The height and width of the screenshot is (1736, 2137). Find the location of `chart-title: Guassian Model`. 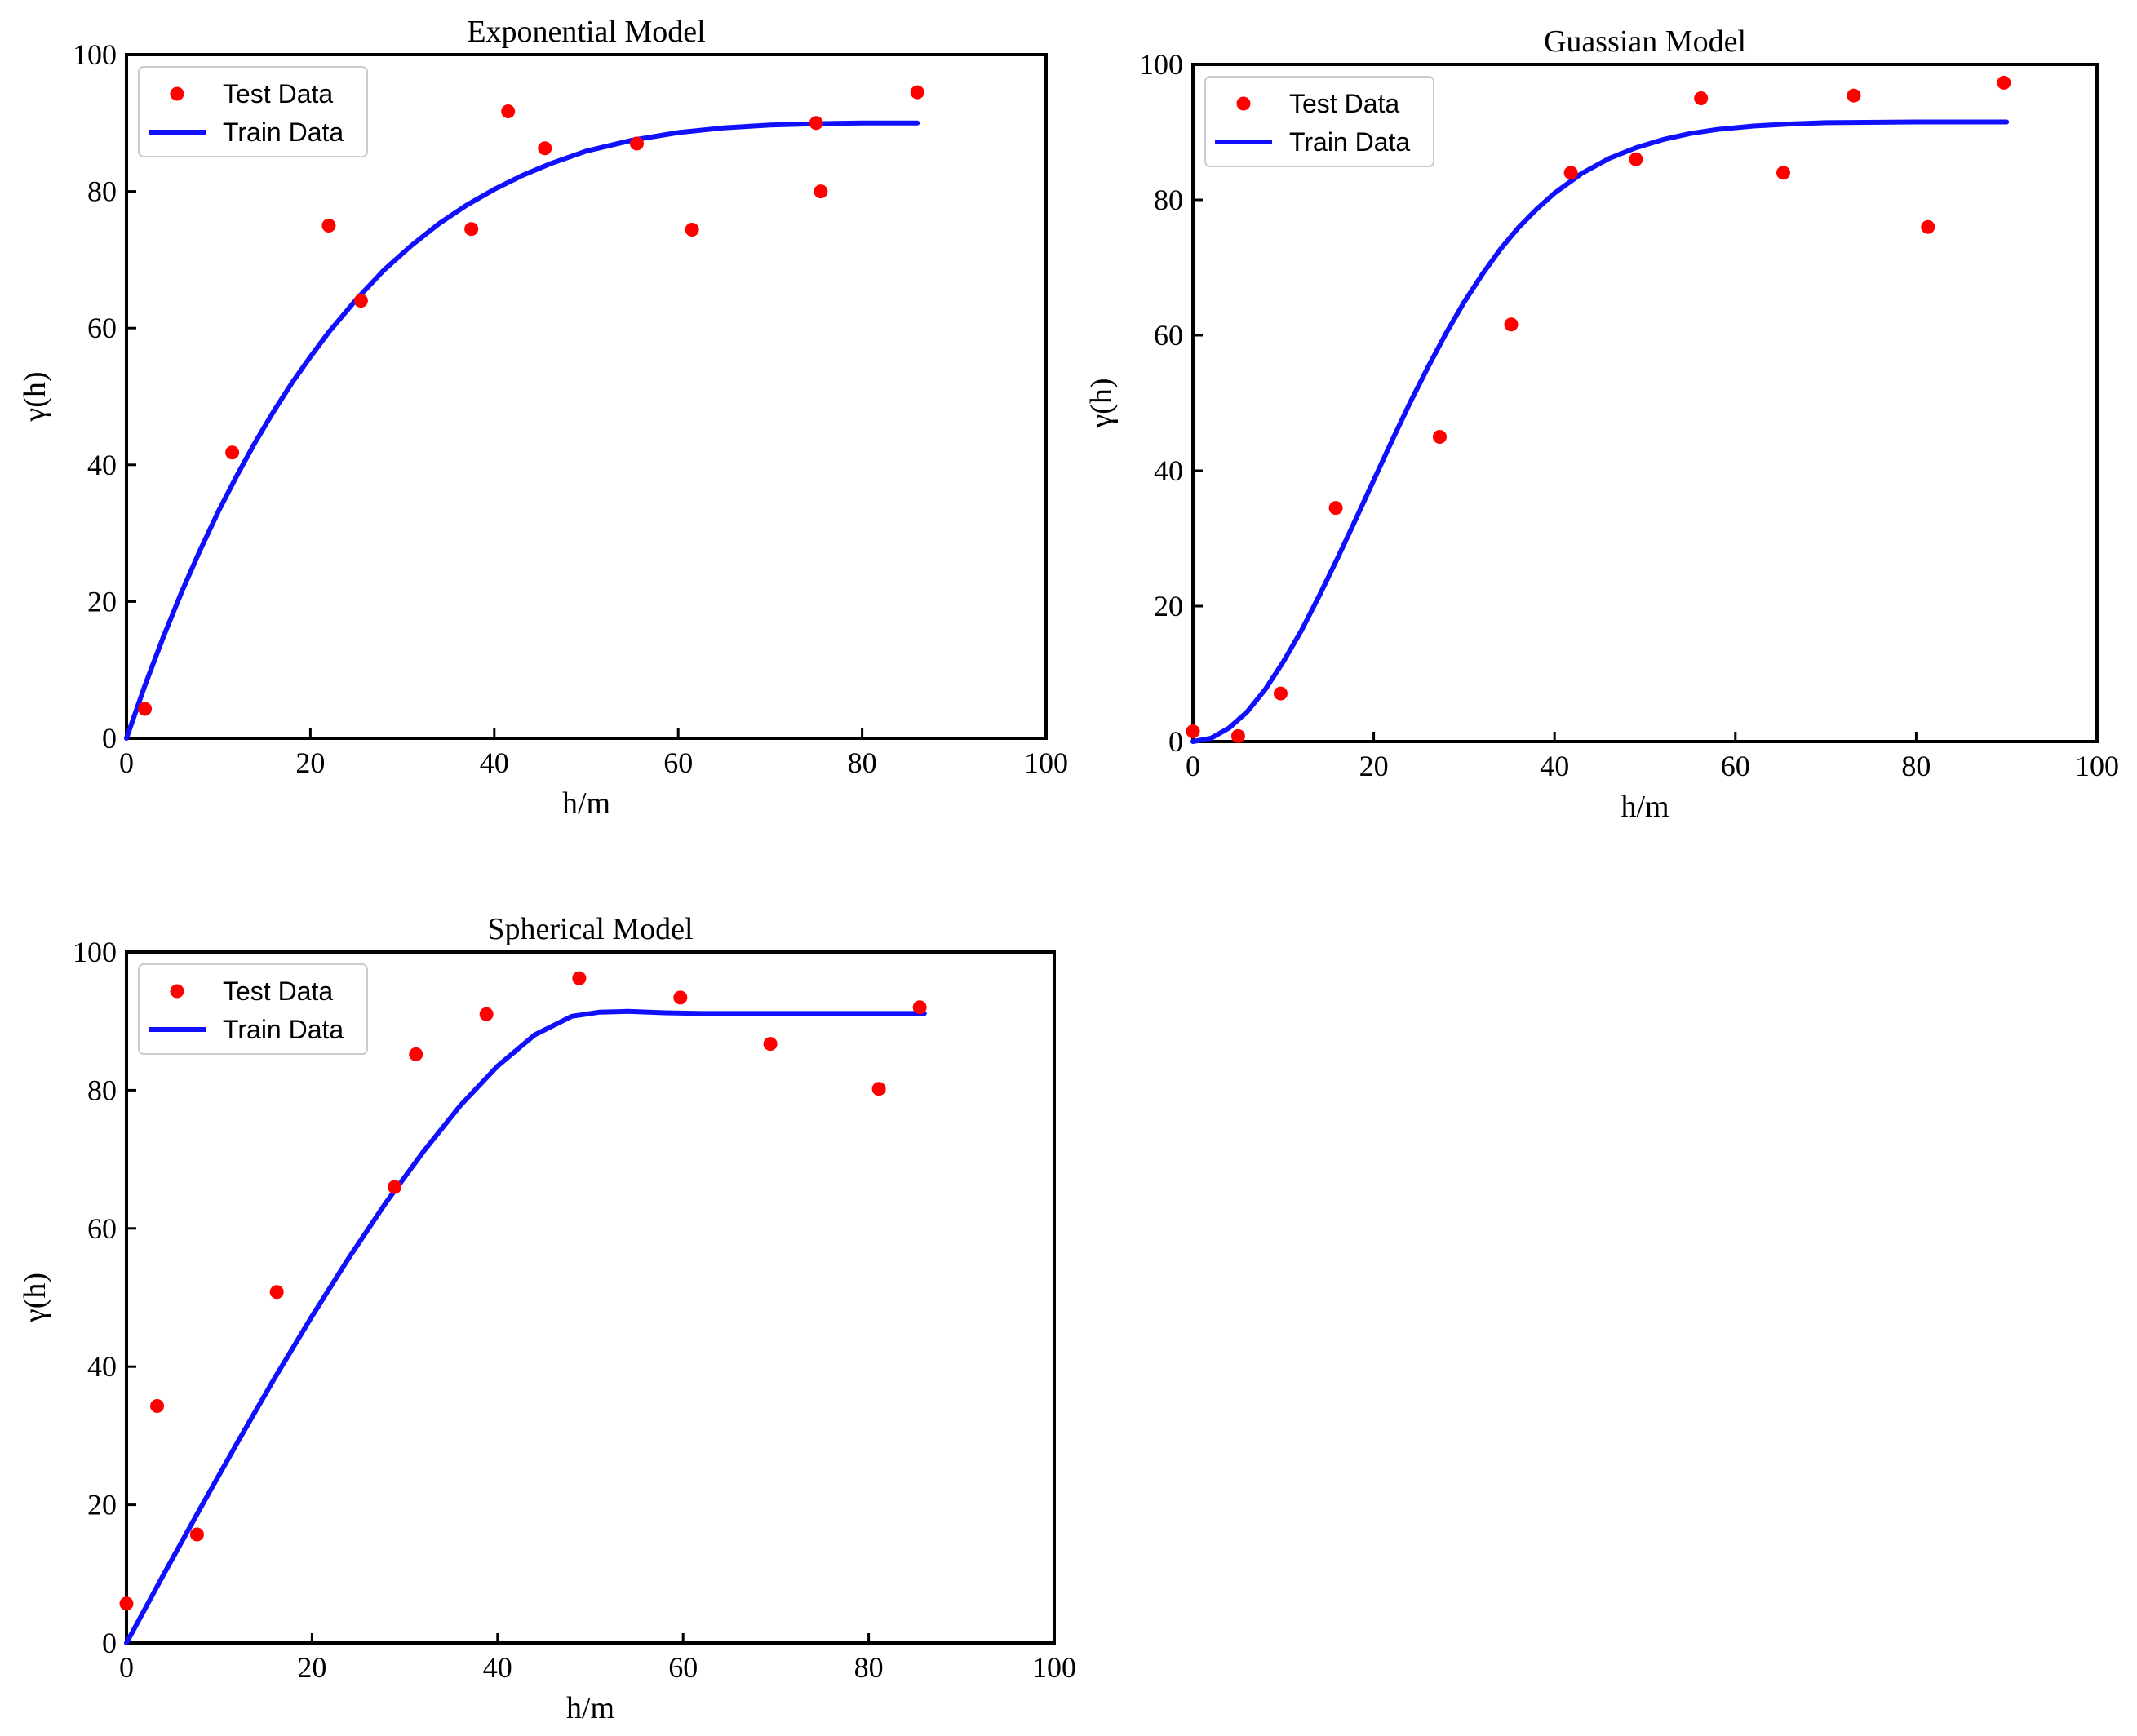

chart-title: Guassian Model is located at coordinates (1645, 41).